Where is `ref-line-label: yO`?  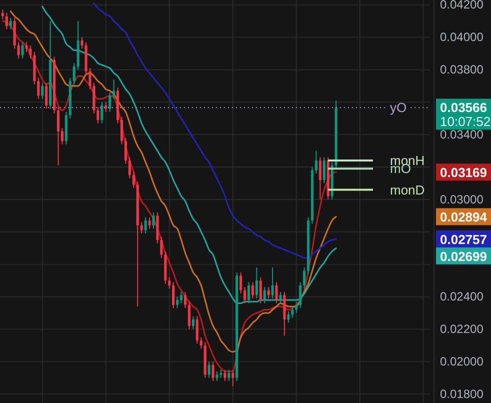
ref-line-label: yO is located at coordinates (398, 108).